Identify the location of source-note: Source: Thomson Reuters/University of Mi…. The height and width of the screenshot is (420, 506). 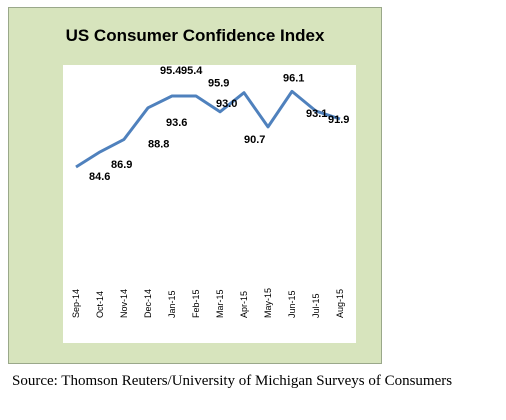
(232, 381).